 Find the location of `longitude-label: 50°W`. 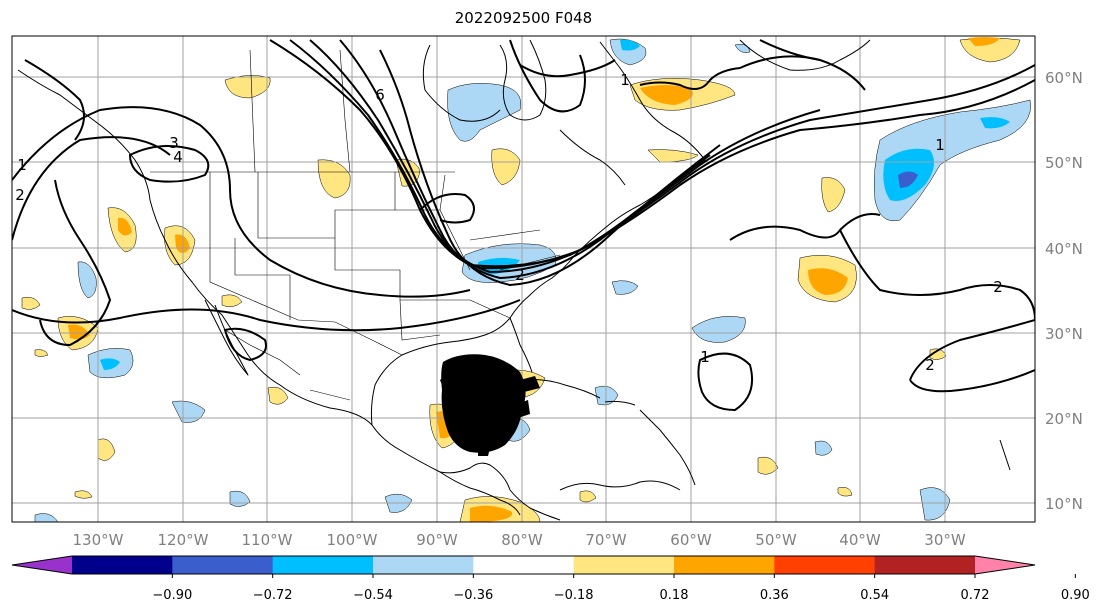

longitude-label: 50°W is located at coordinates (776, 540).